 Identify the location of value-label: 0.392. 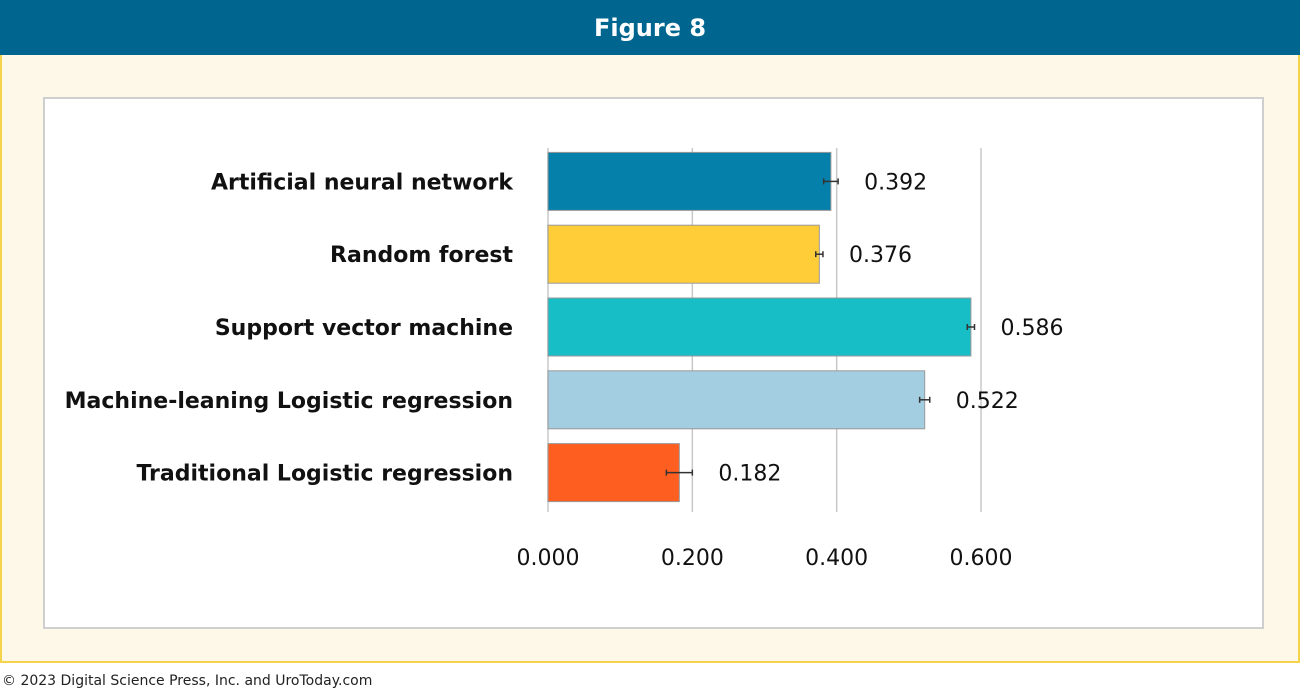
(895, 182).